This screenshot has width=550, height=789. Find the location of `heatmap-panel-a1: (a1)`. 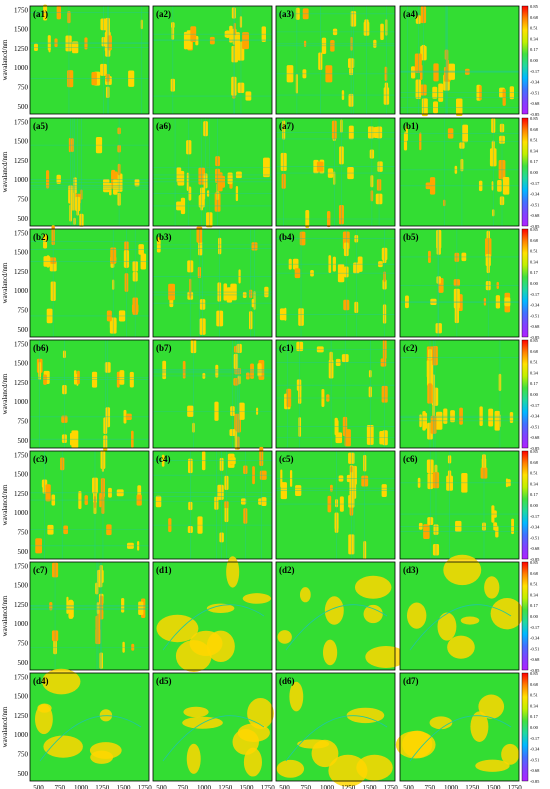

heatmap-panel-a1: (a1) is located at coordinates (89, 59).